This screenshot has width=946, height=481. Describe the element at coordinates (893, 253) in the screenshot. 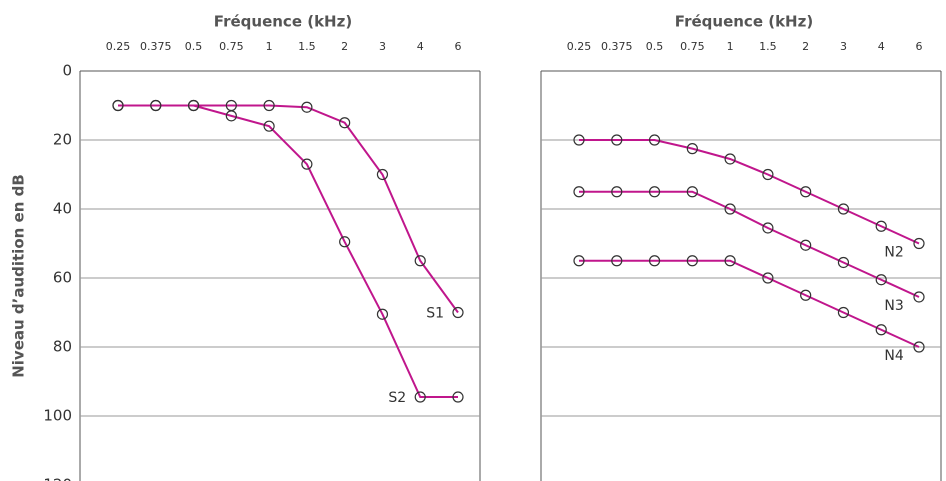

I see `series-label: N2` at that location.